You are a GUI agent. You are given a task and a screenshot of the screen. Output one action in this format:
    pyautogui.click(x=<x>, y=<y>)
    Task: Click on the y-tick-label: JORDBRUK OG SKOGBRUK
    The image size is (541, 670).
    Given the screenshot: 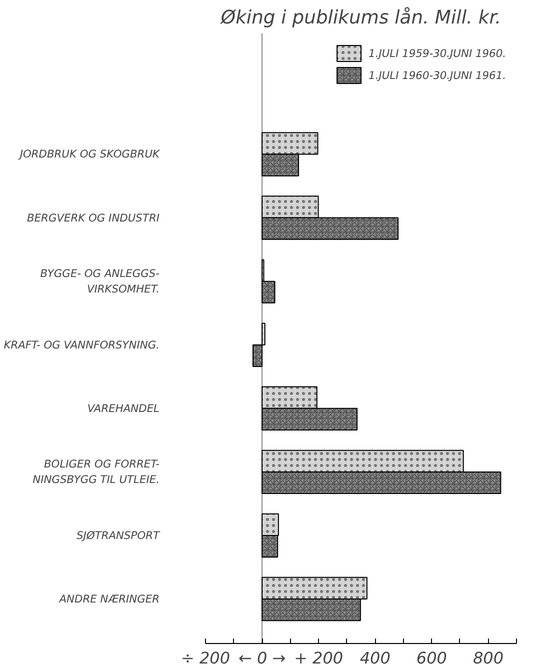 What is the action you would take?
    pyautogui.click(x=89, y=154)
    